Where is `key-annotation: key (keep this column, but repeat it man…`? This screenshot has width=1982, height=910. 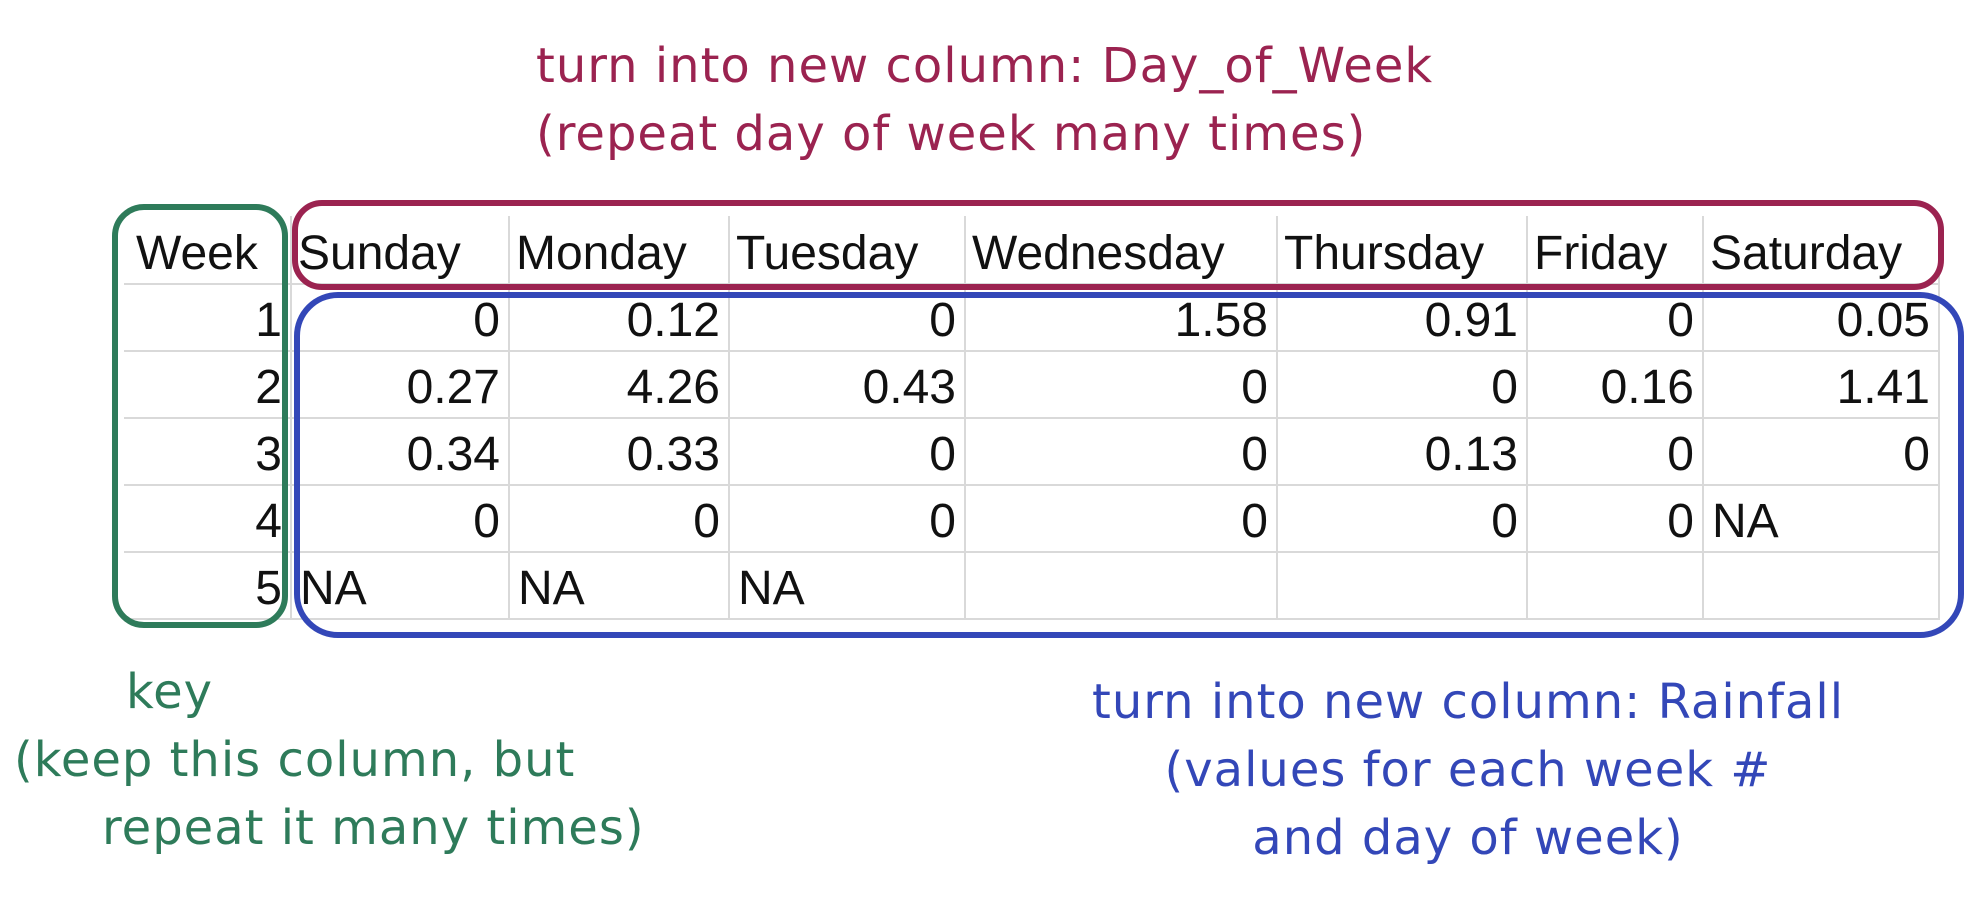 key-annotation: key (keep this column, but repeat it man… is located at coordinates (329, 760).